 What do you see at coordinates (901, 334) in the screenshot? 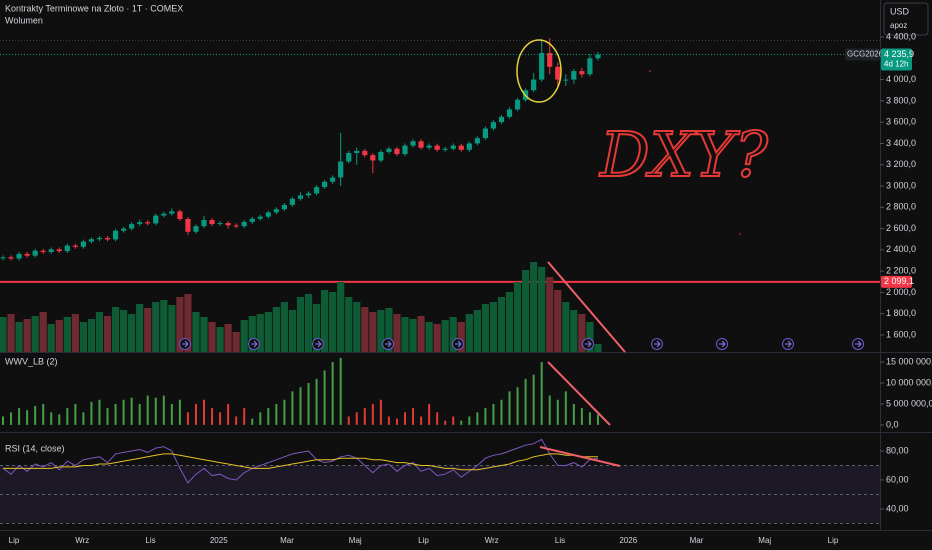
I see `y-tick-label: 1 600,0` at bounding box center [901, 334].